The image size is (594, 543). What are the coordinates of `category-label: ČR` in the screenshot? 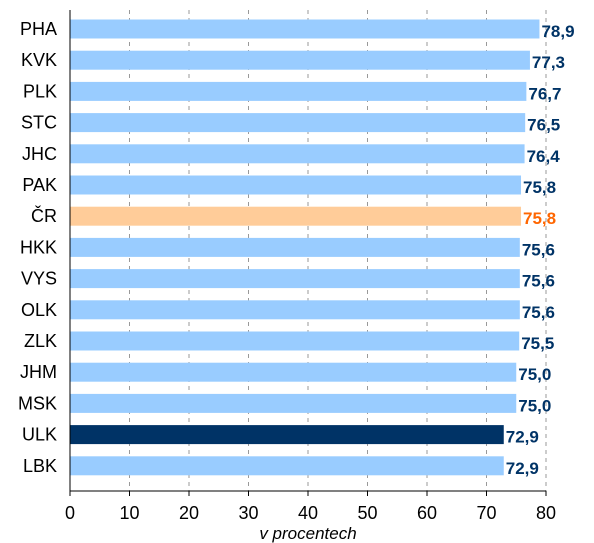 It's located at (44, 215).